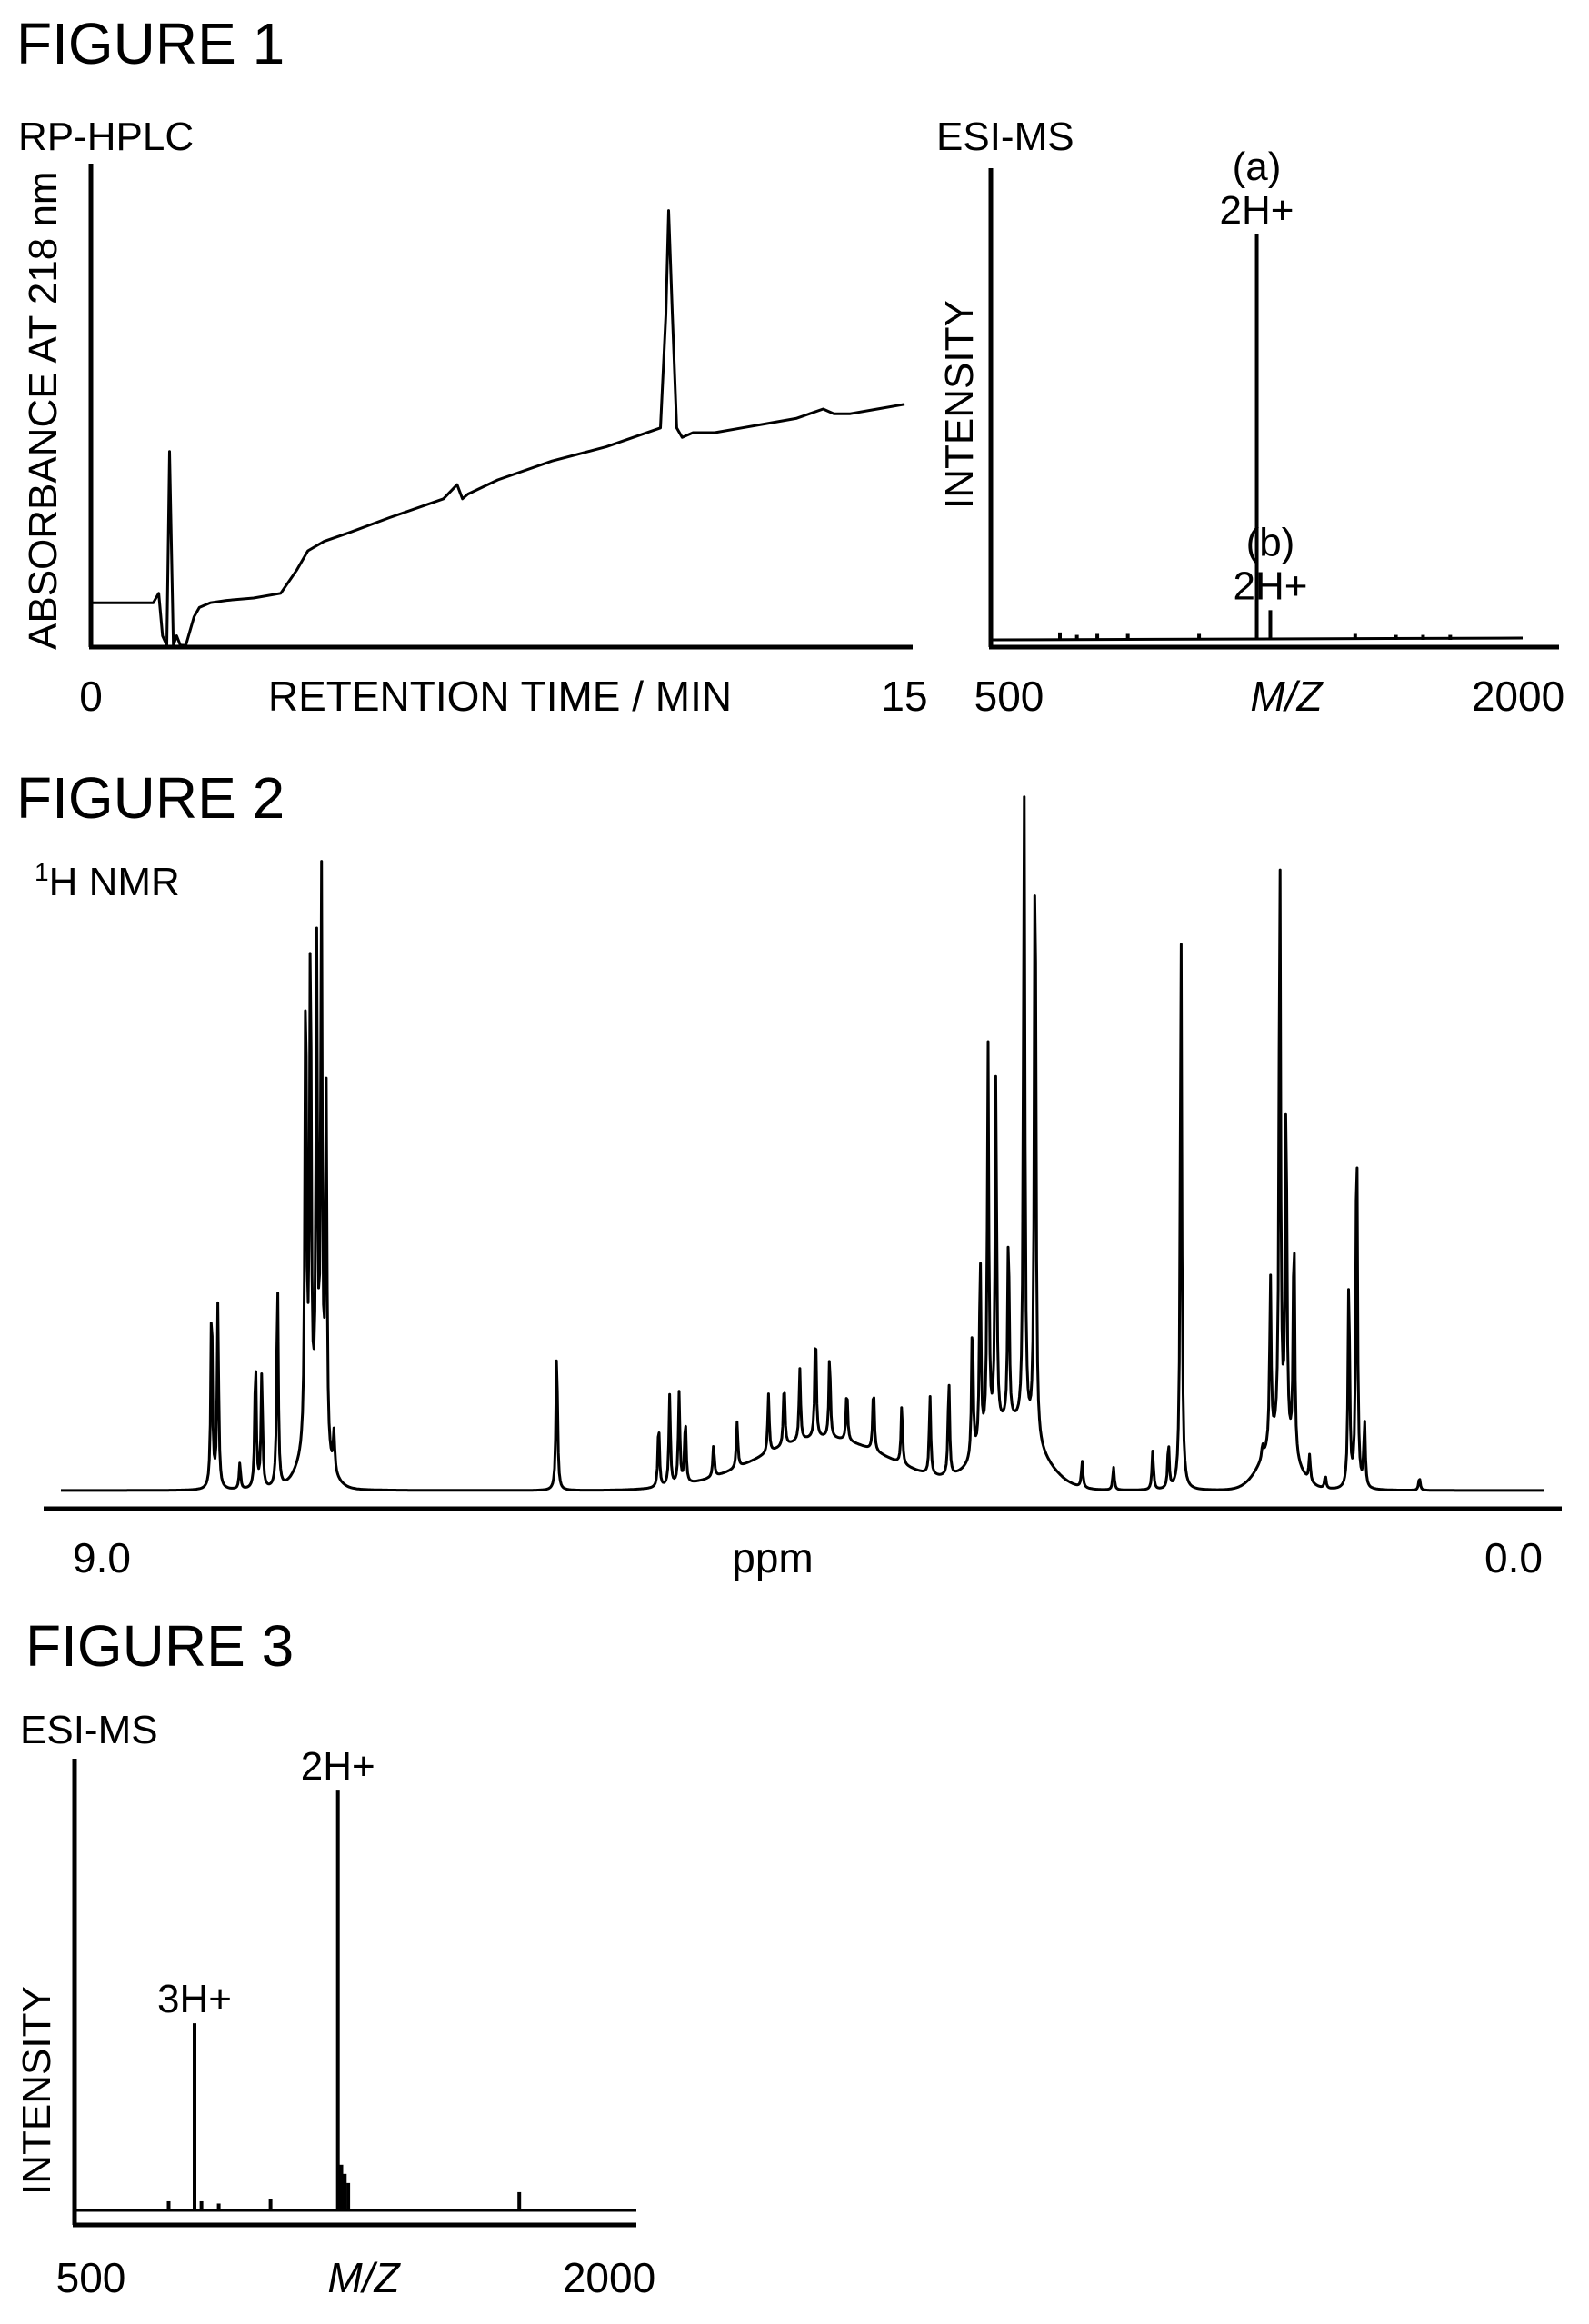 The image size is (1589, 2324). I want to click on esi-ms-3-subtitle: ESI-MS, so click(89, 1730).